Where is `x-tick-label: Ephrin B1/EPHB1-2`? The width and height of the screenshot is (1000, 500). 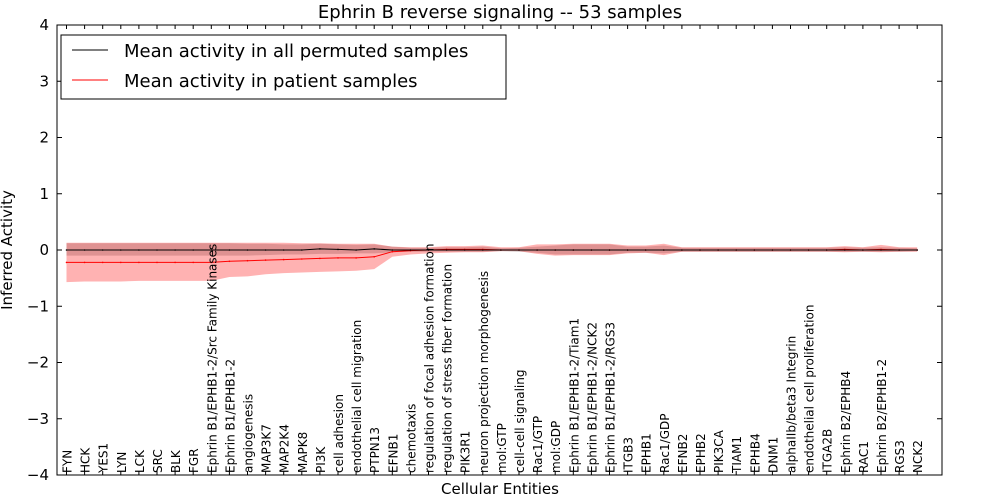 x-tick-label: Ephrin B1/EPHB1-2 is located at coordinates (230, 416).